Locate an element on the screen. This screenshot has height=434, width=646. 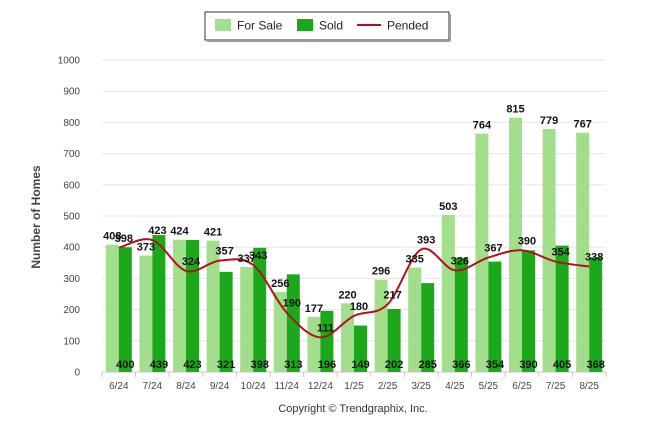
for-sale-label: 424 is located at coordinates (179, 232).